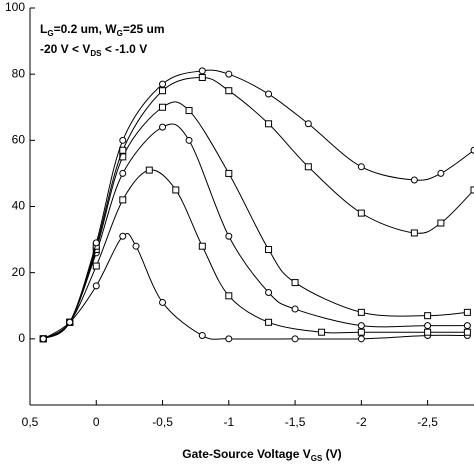  I want to click on annotation-part: L, so click(43, 29).